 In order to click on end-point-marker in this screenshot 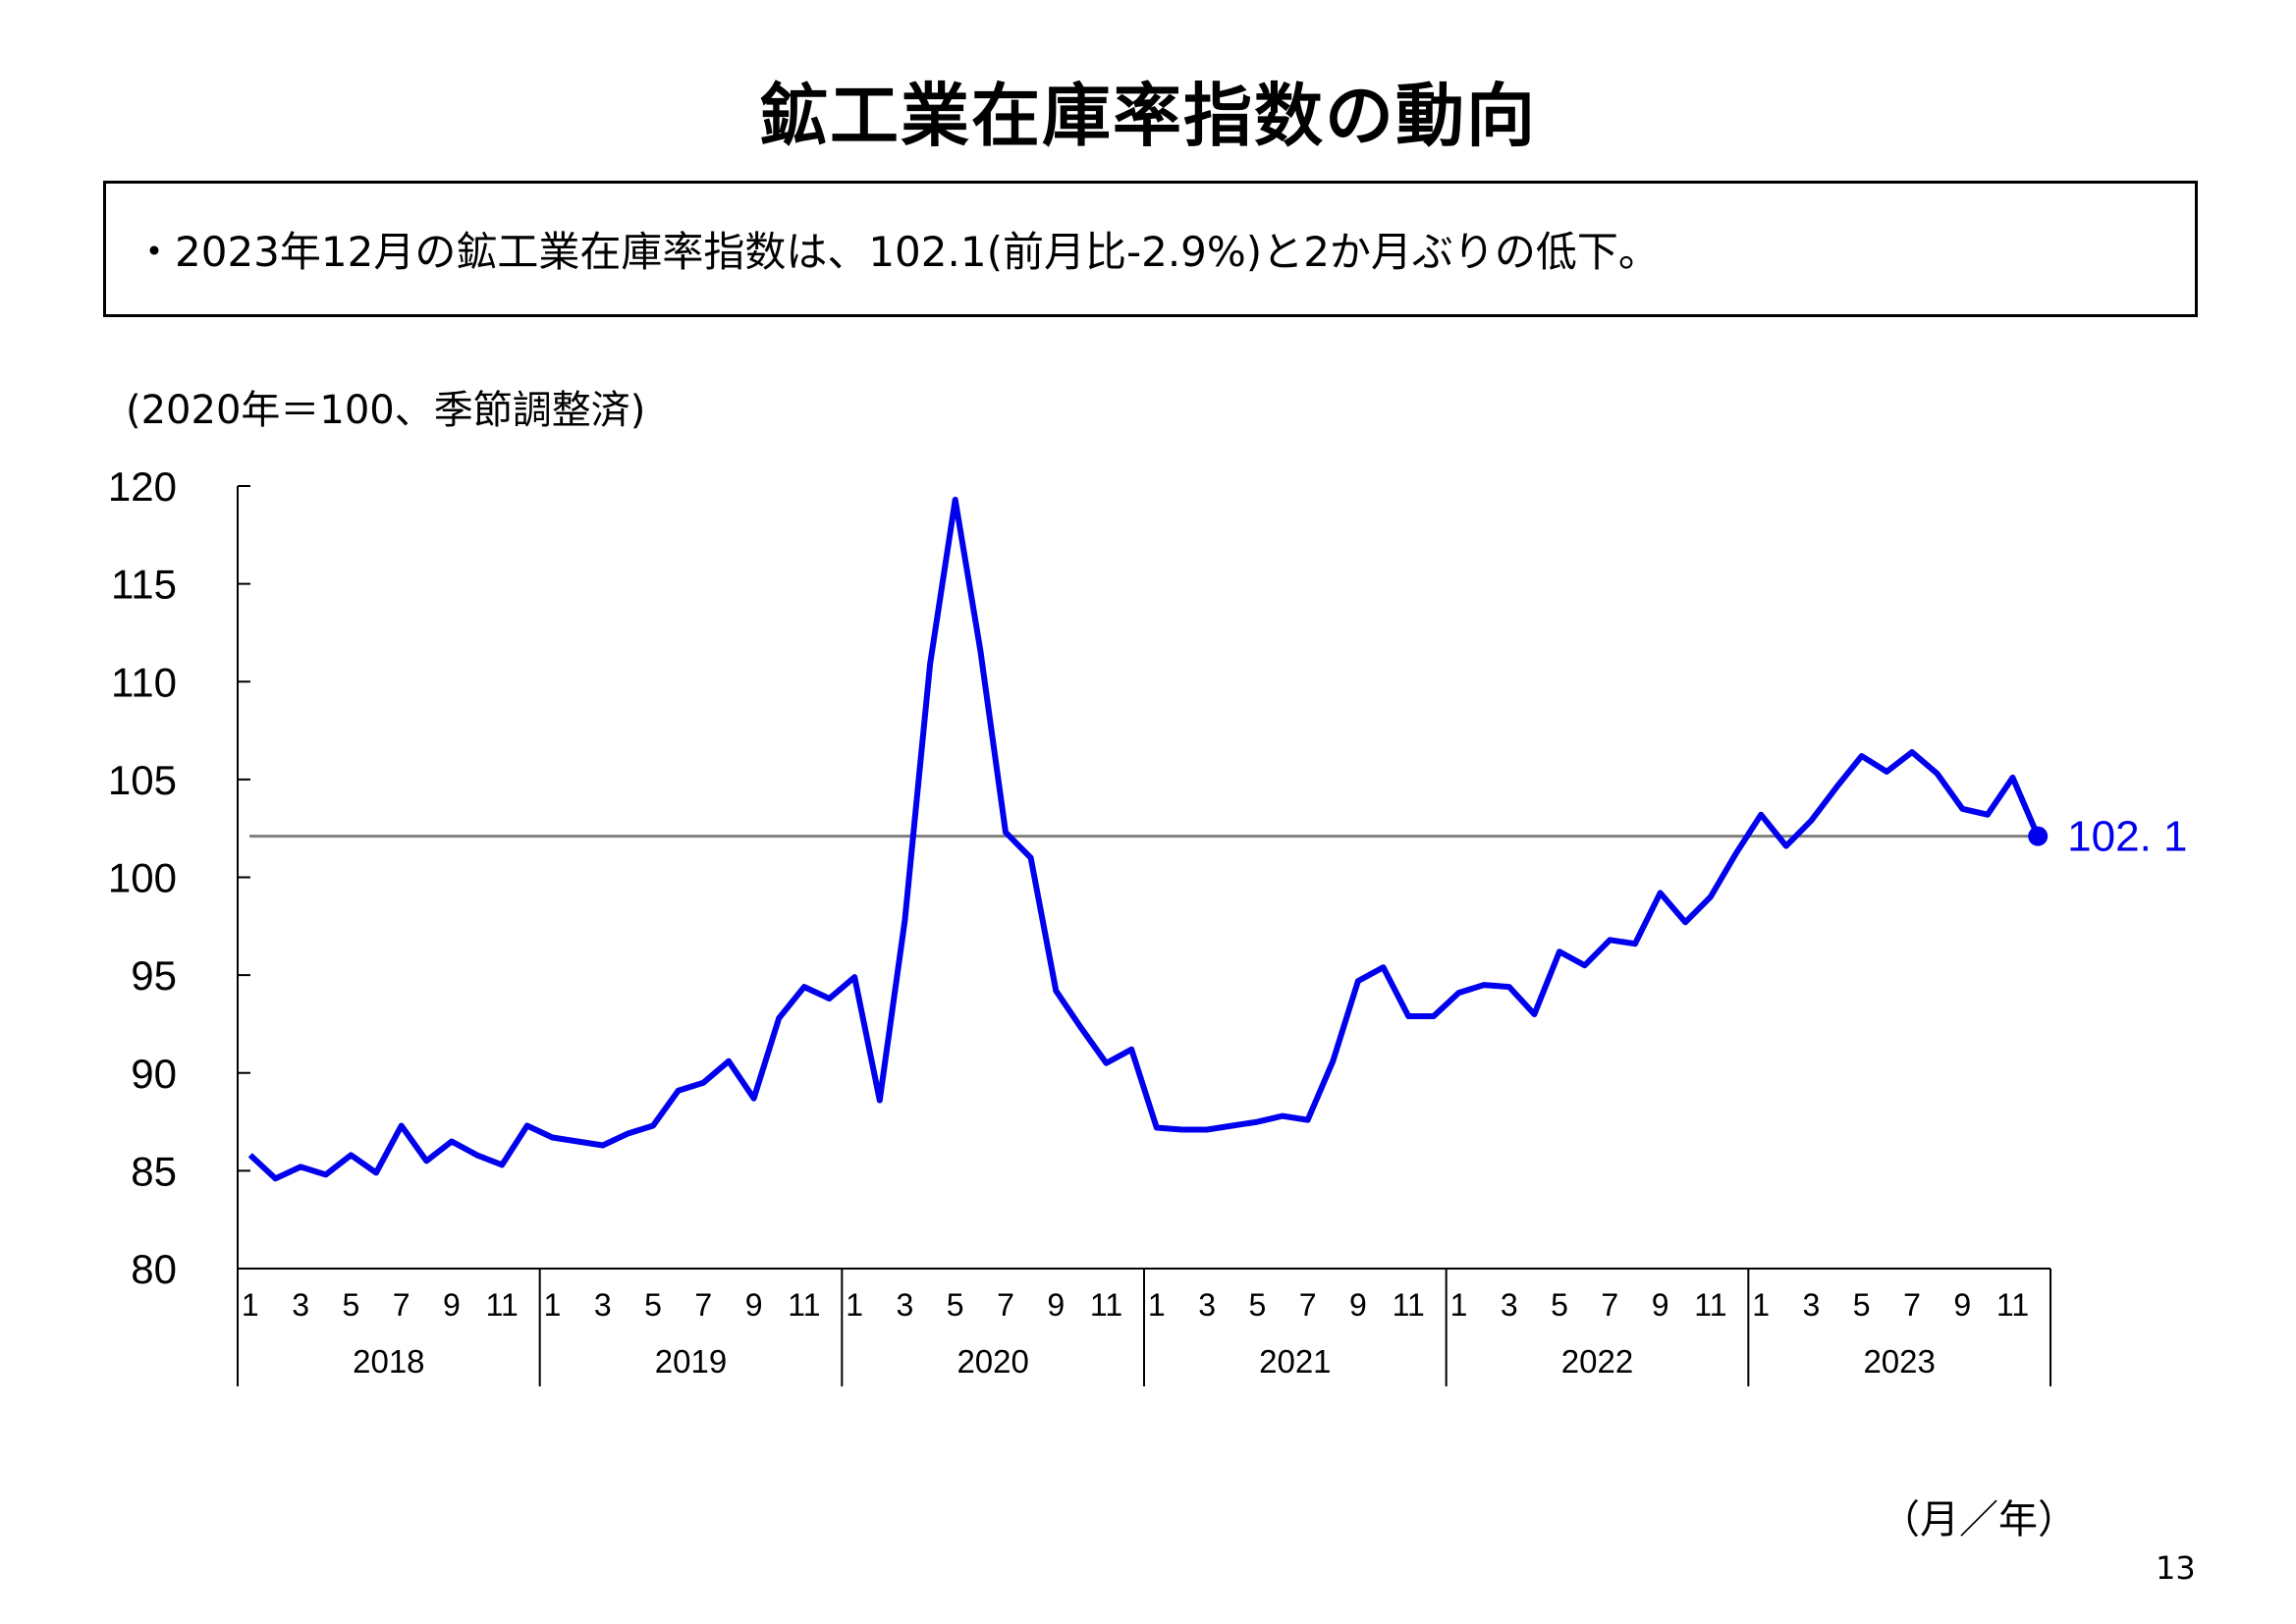, I will do `click(2038, 836)`.